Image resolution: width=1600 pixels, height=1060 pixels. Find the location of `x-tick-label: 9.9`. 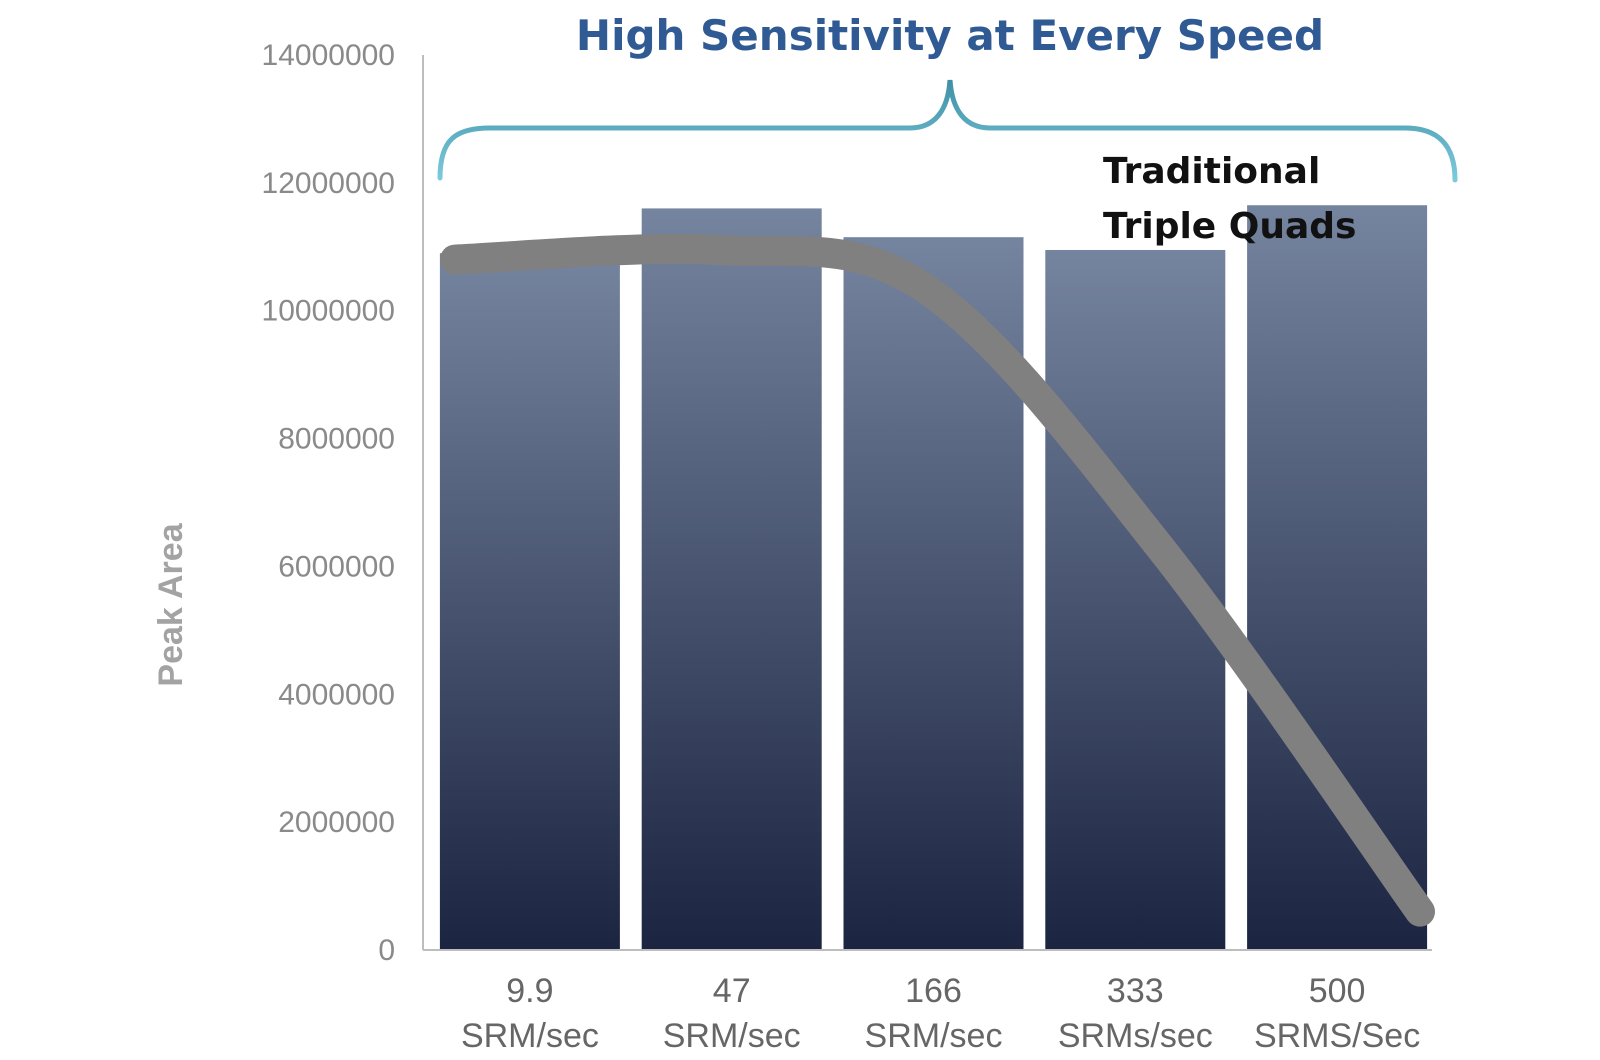

x-tick-label: 9.9 is located at coordinates (529, 991).